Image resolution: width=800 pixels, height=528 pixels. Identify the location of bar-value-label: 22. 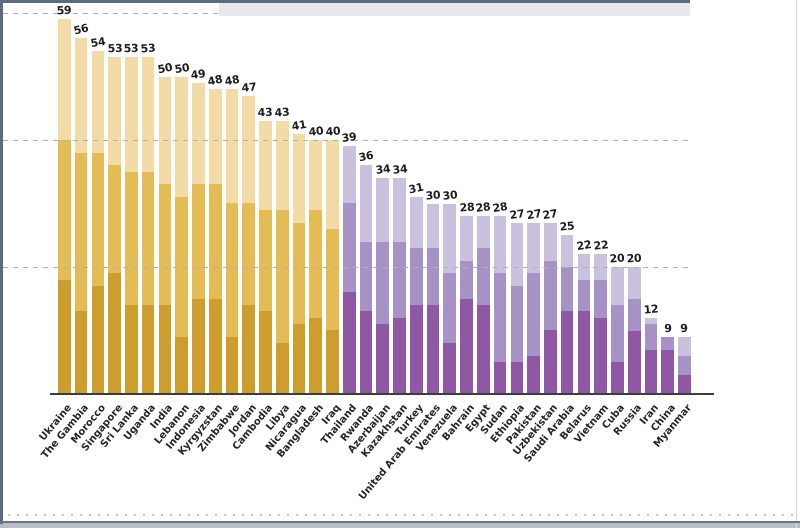
(600, 246).